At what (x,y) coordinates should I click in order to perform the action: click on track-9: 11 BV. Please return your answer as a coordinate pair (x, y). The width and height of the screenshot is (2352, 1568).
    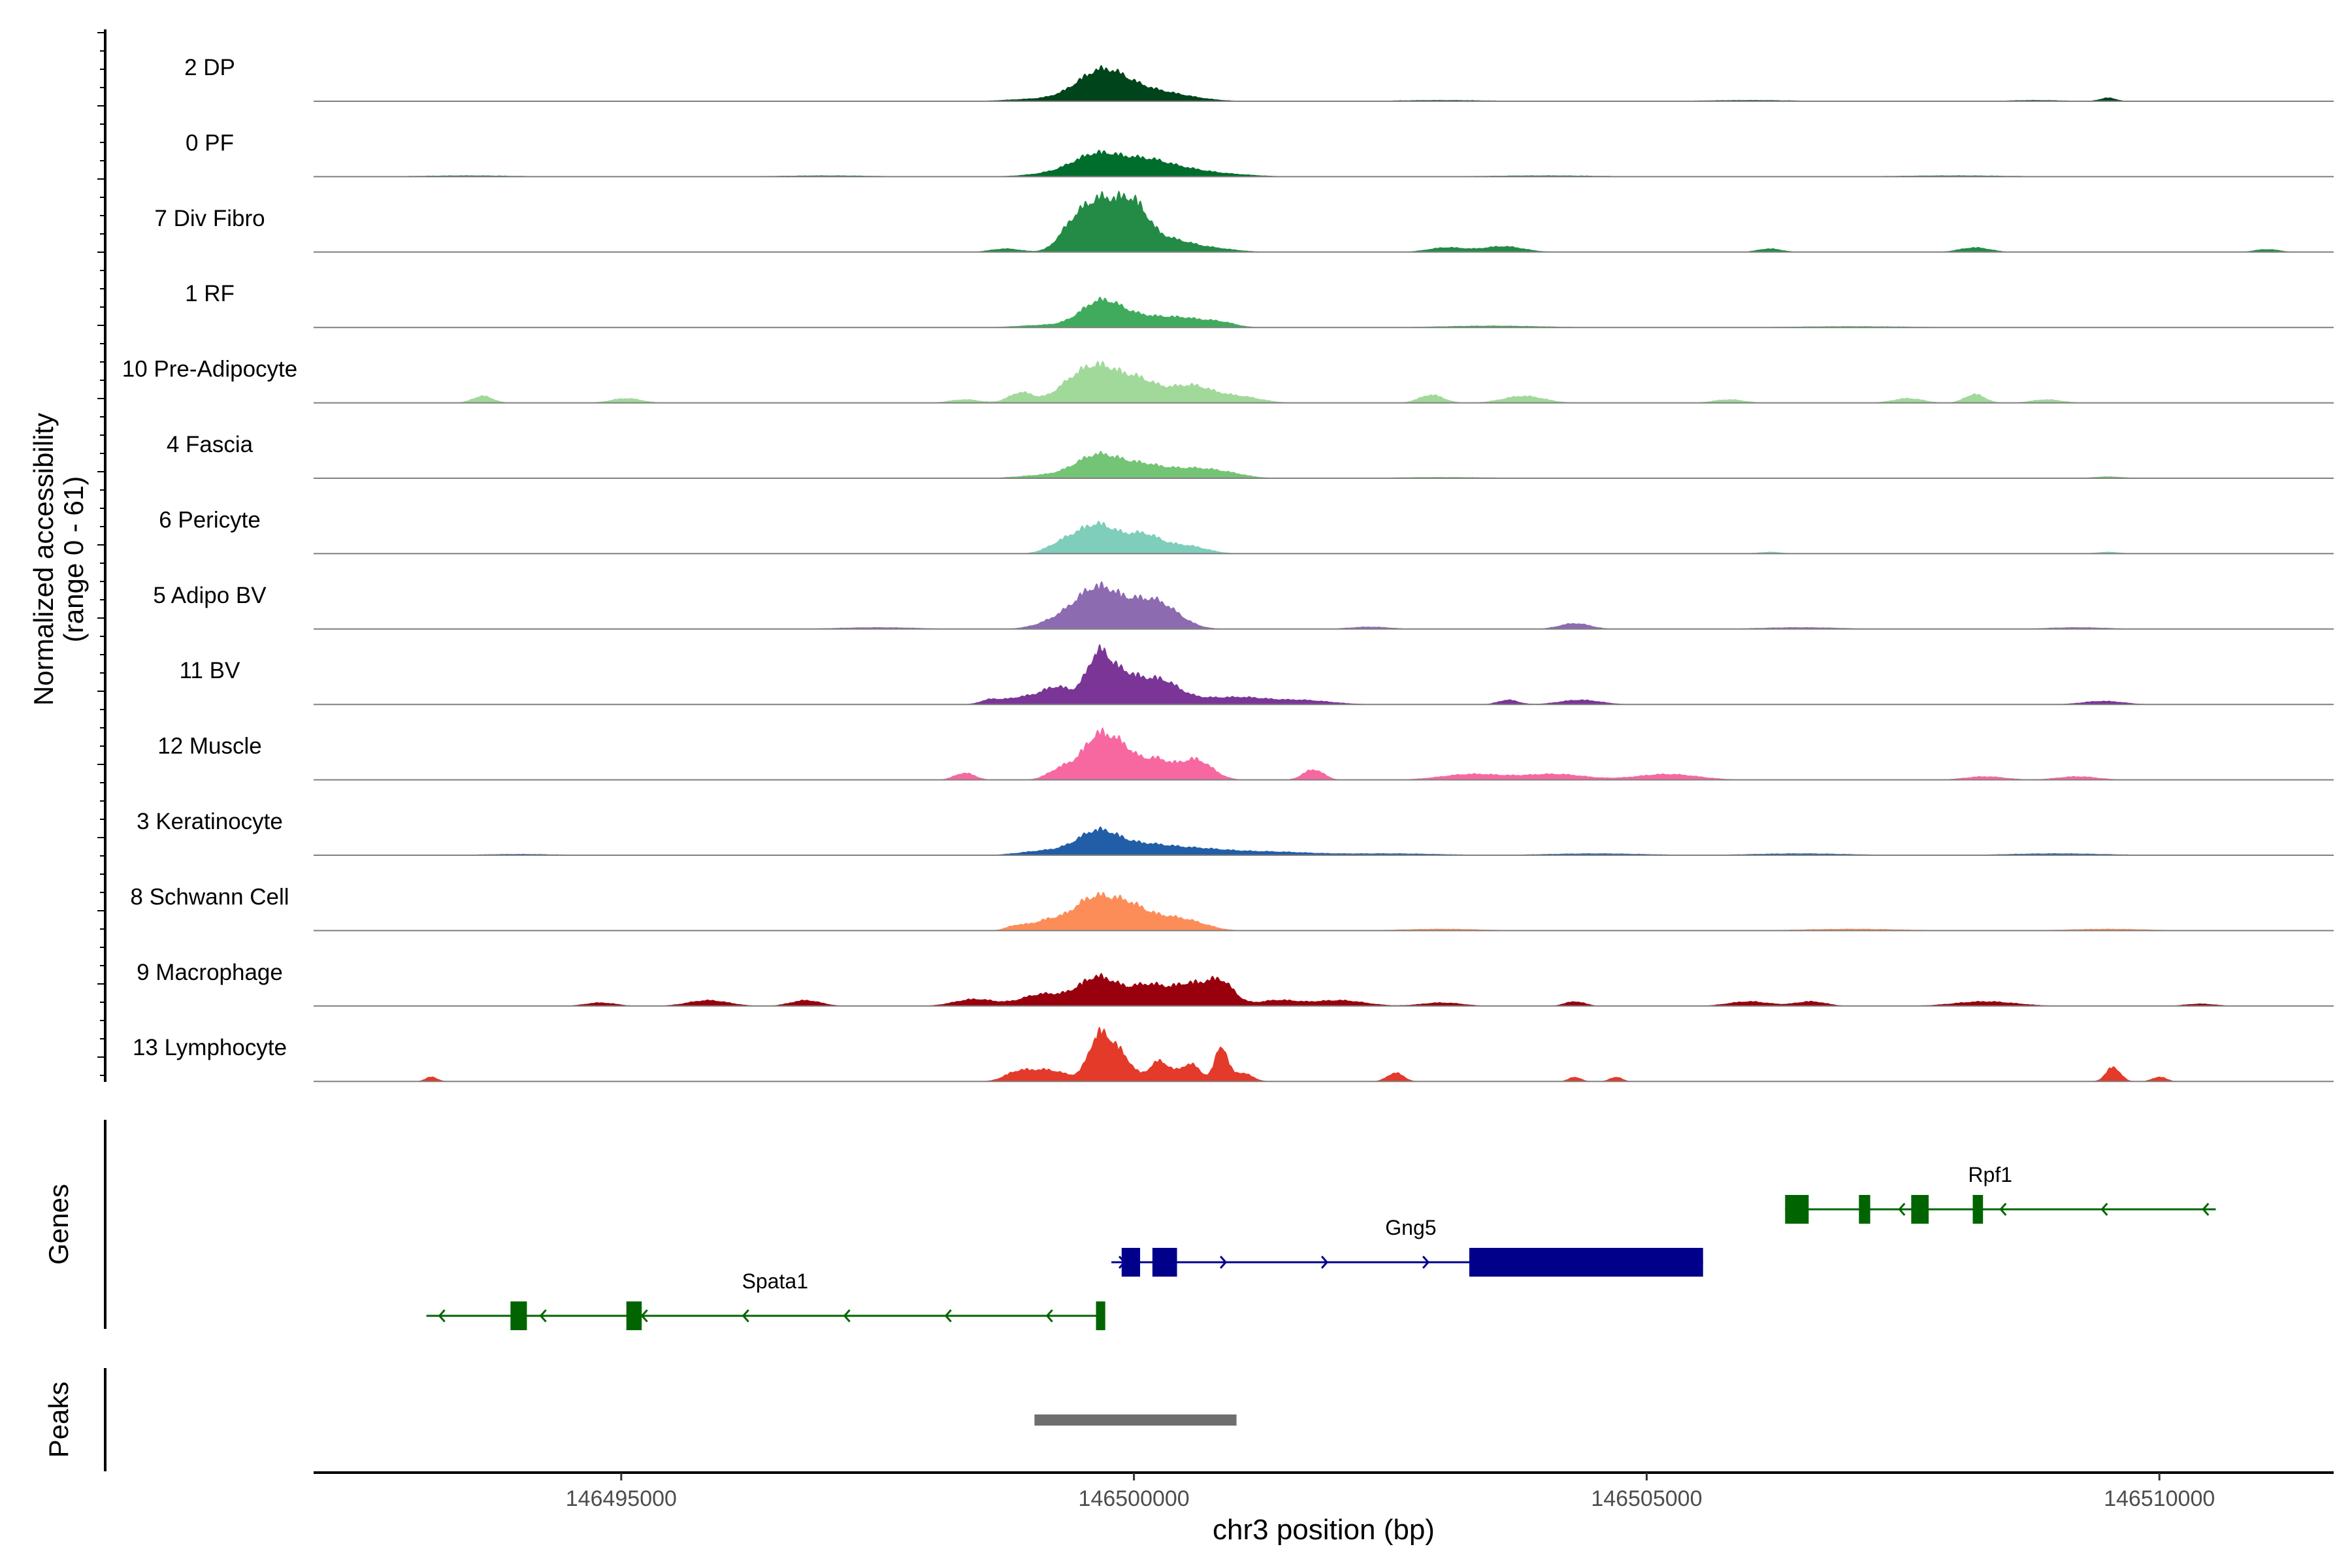
    Looking at the image, I should click on (1257, 675).